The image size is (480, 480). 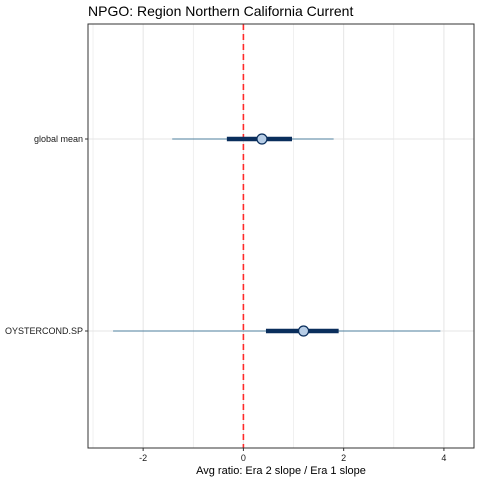 What do you see at coordinates (58, 139) in the screenshot?
I see `y-tick-label: global mean` at bounding box center [58, 139].